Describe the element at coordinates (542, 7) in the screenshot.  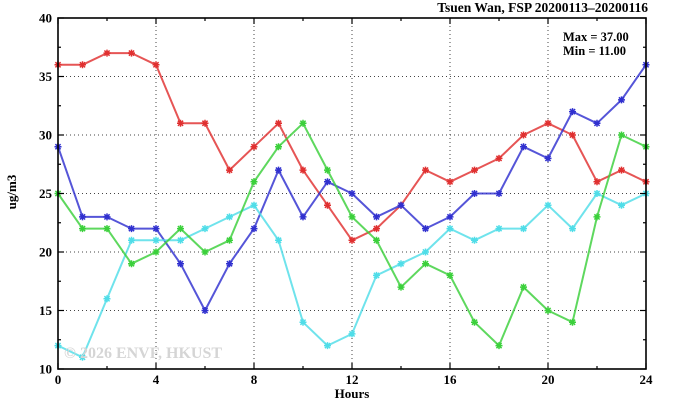
I see `chart-title: Tsuen Wan, FSP 20200113–20200116` at that location.